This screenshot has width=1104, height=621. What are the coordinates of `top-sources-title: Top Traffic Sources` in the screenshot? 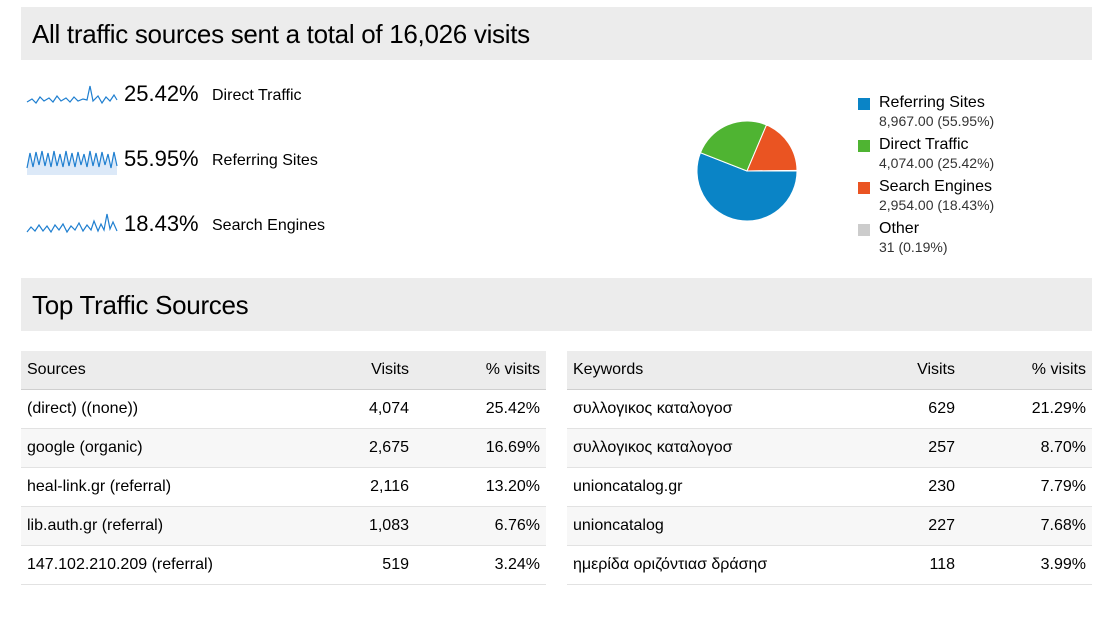 It's located at (140, 305).